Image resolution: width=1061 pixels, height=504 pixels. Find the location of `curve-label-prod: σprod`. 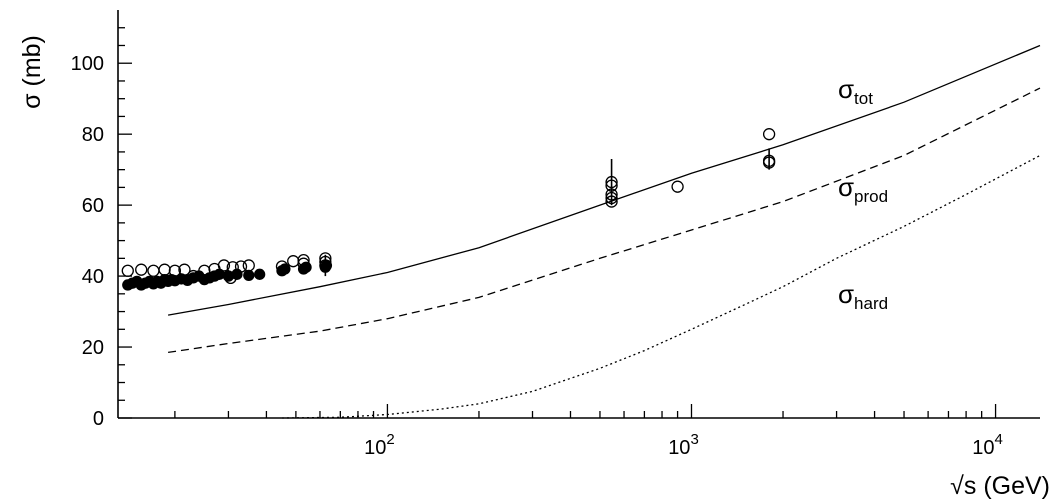

curve-label-prod: σprod is located at coordinates (863, 189).